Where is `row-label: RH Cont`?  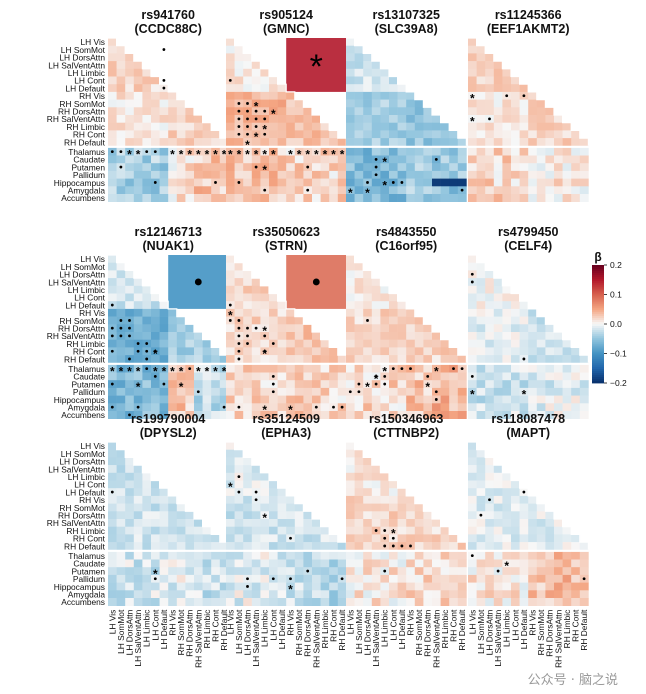 row-label: RH Cont is located at coordinates (89, 135).